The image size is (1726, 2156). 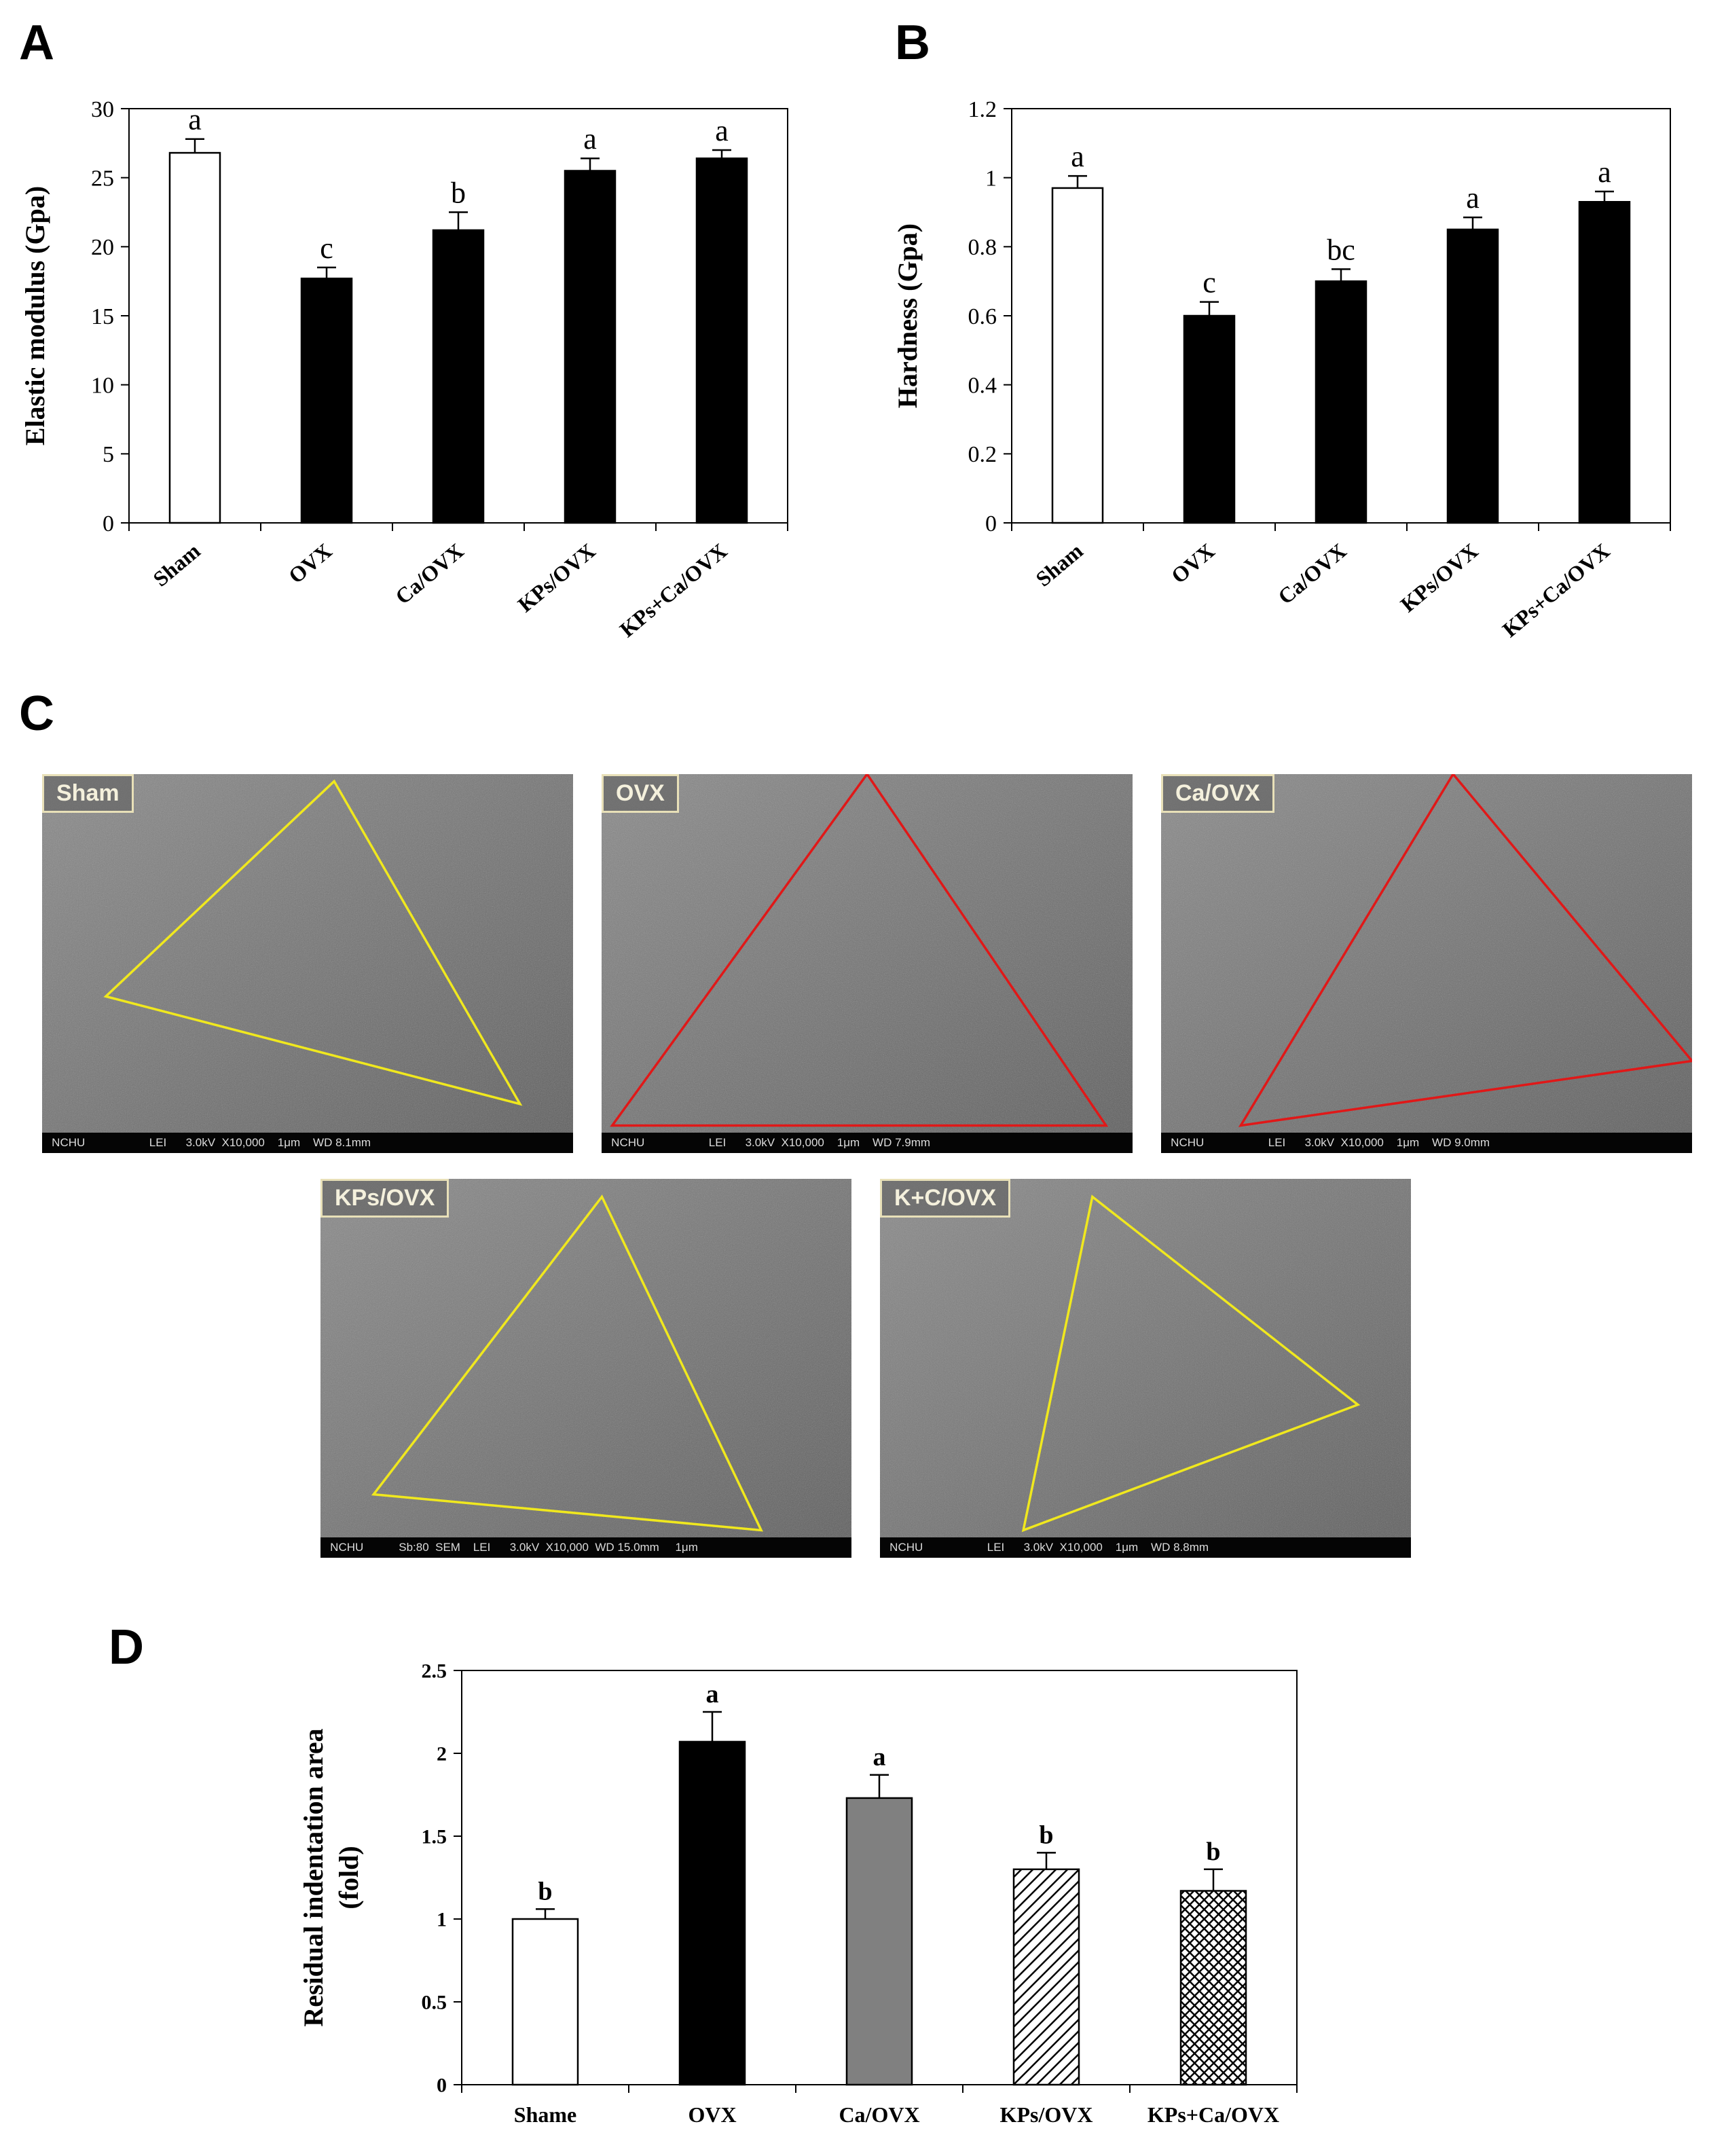 I want to click on y-tick-label: 1.5, so click(x=434, y=1837).